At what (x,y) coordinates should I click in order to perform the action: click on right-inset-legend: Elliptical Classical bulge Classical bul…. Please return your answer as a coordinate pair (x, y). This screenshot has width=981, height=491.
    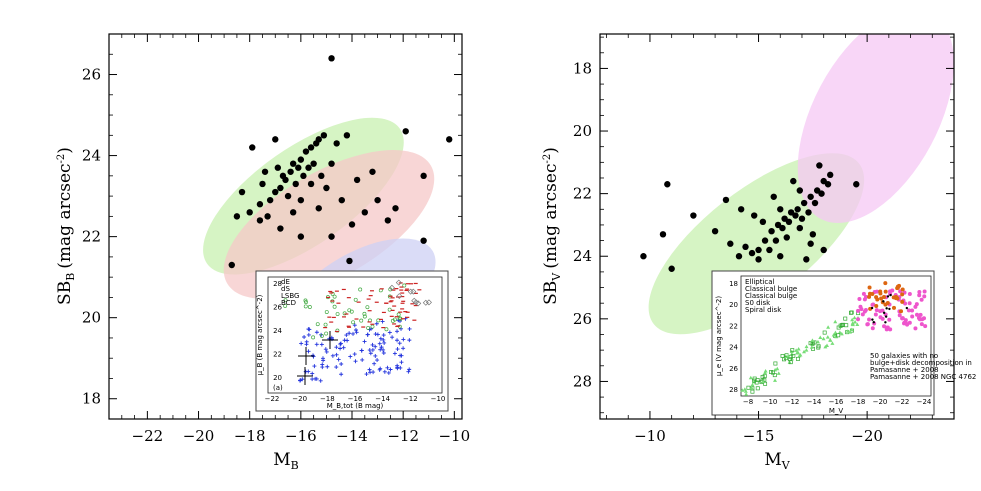
    Looking at the image, I should click on (771, 296).